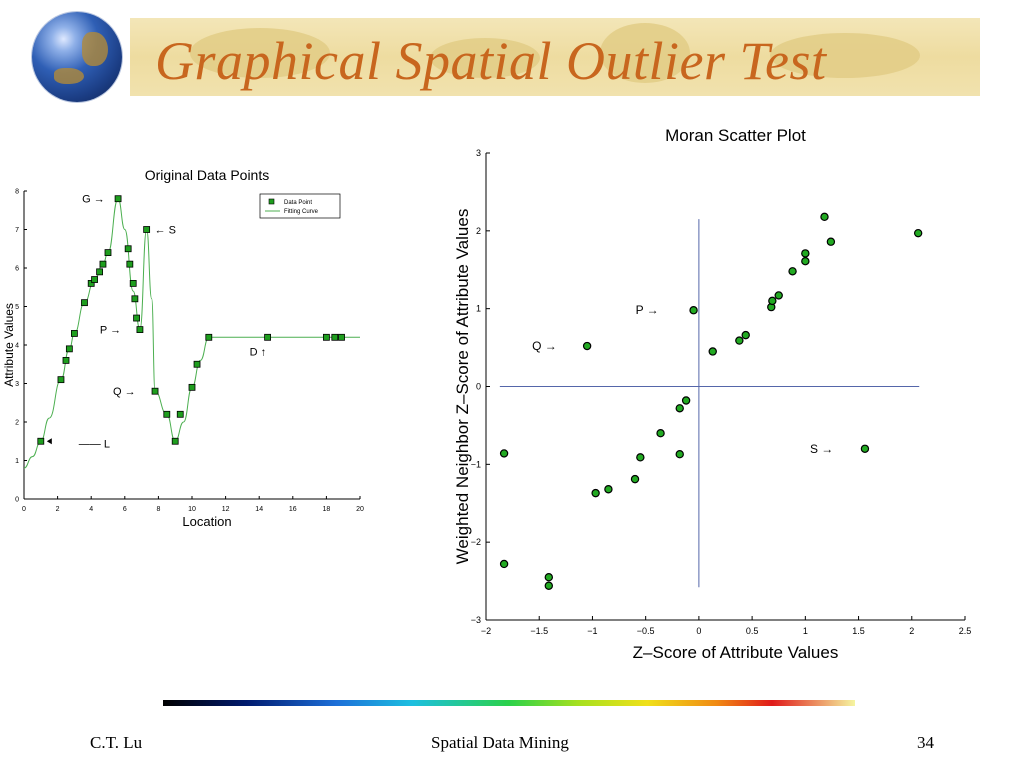 The width and height of the screenshot is (1024, 768). What do you see at coordinates (258, 352) in the screenshot?
I see `annotation-d: D ↑` at bounding box center [258, 352].